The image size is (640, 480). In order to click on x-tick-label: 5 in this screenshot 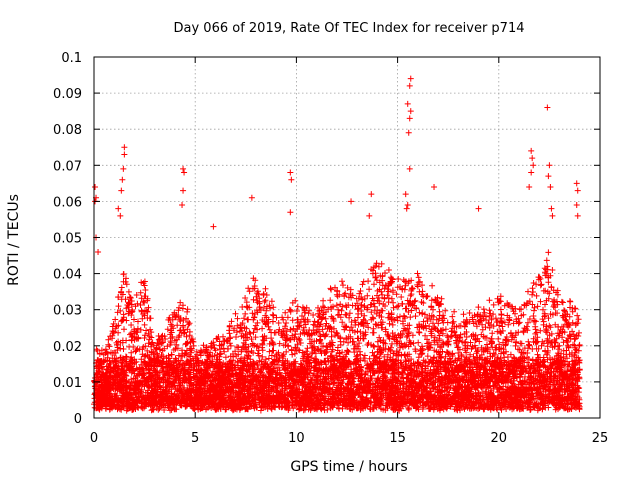, I will do `click(195, 438)`.